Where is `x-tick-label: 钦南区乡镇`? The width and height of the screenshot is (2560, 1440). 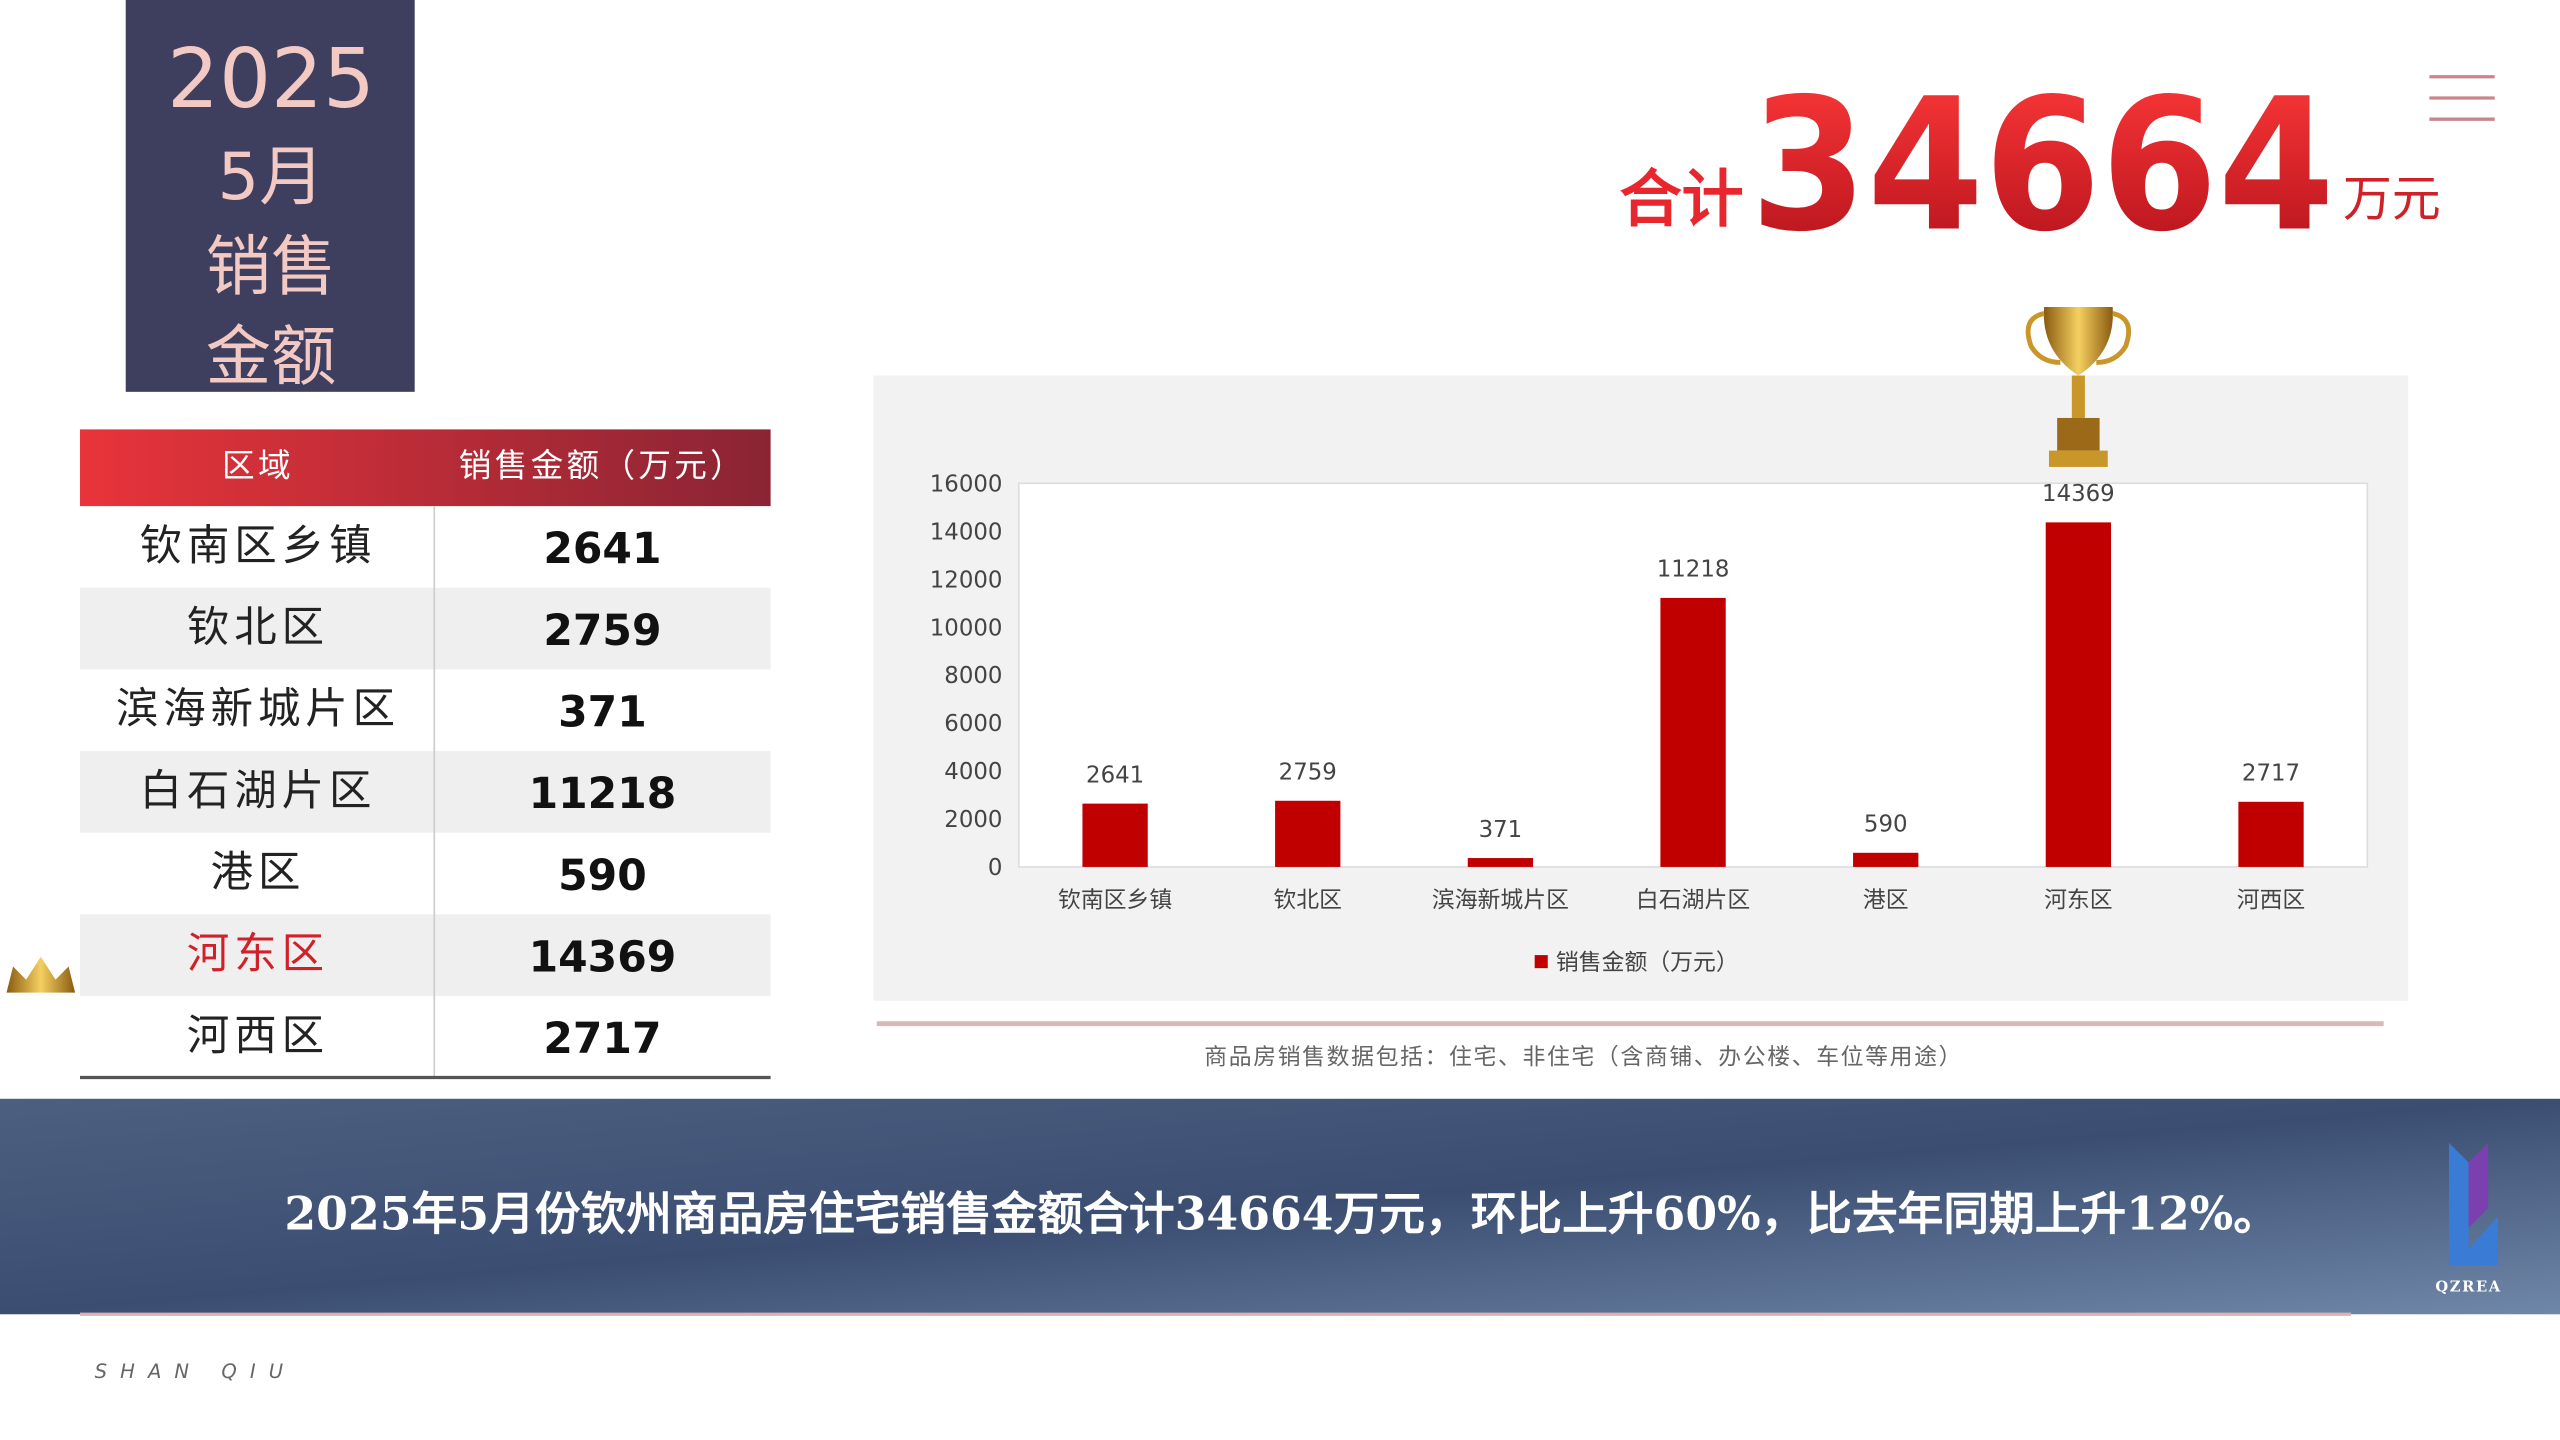
x-tick-label: 钦南区乡镇 is located at coordinates (1115, 901).